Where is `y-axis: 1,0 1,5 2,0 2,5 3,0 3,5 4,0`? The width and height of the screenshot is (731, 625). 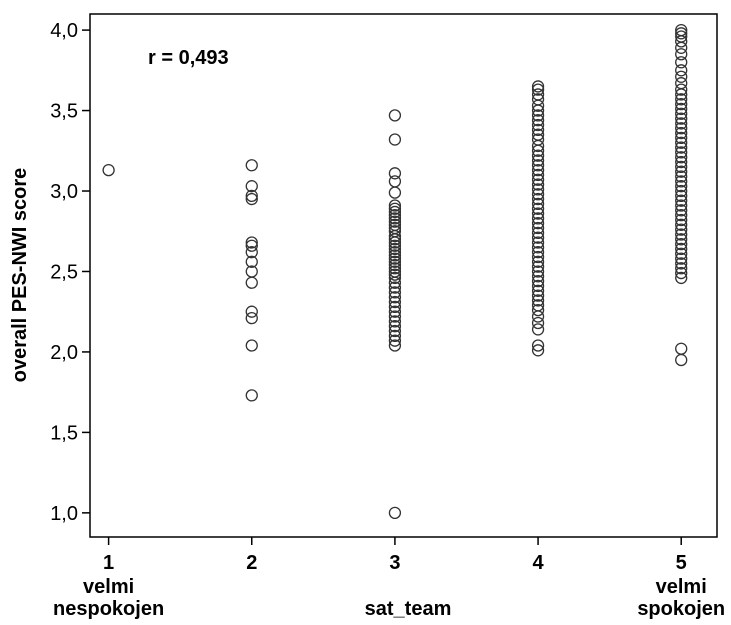 y-axis: 1,0 1,5 2,0 2,5 3,0 3,5 4,0 is located at coordinates (70, 272).